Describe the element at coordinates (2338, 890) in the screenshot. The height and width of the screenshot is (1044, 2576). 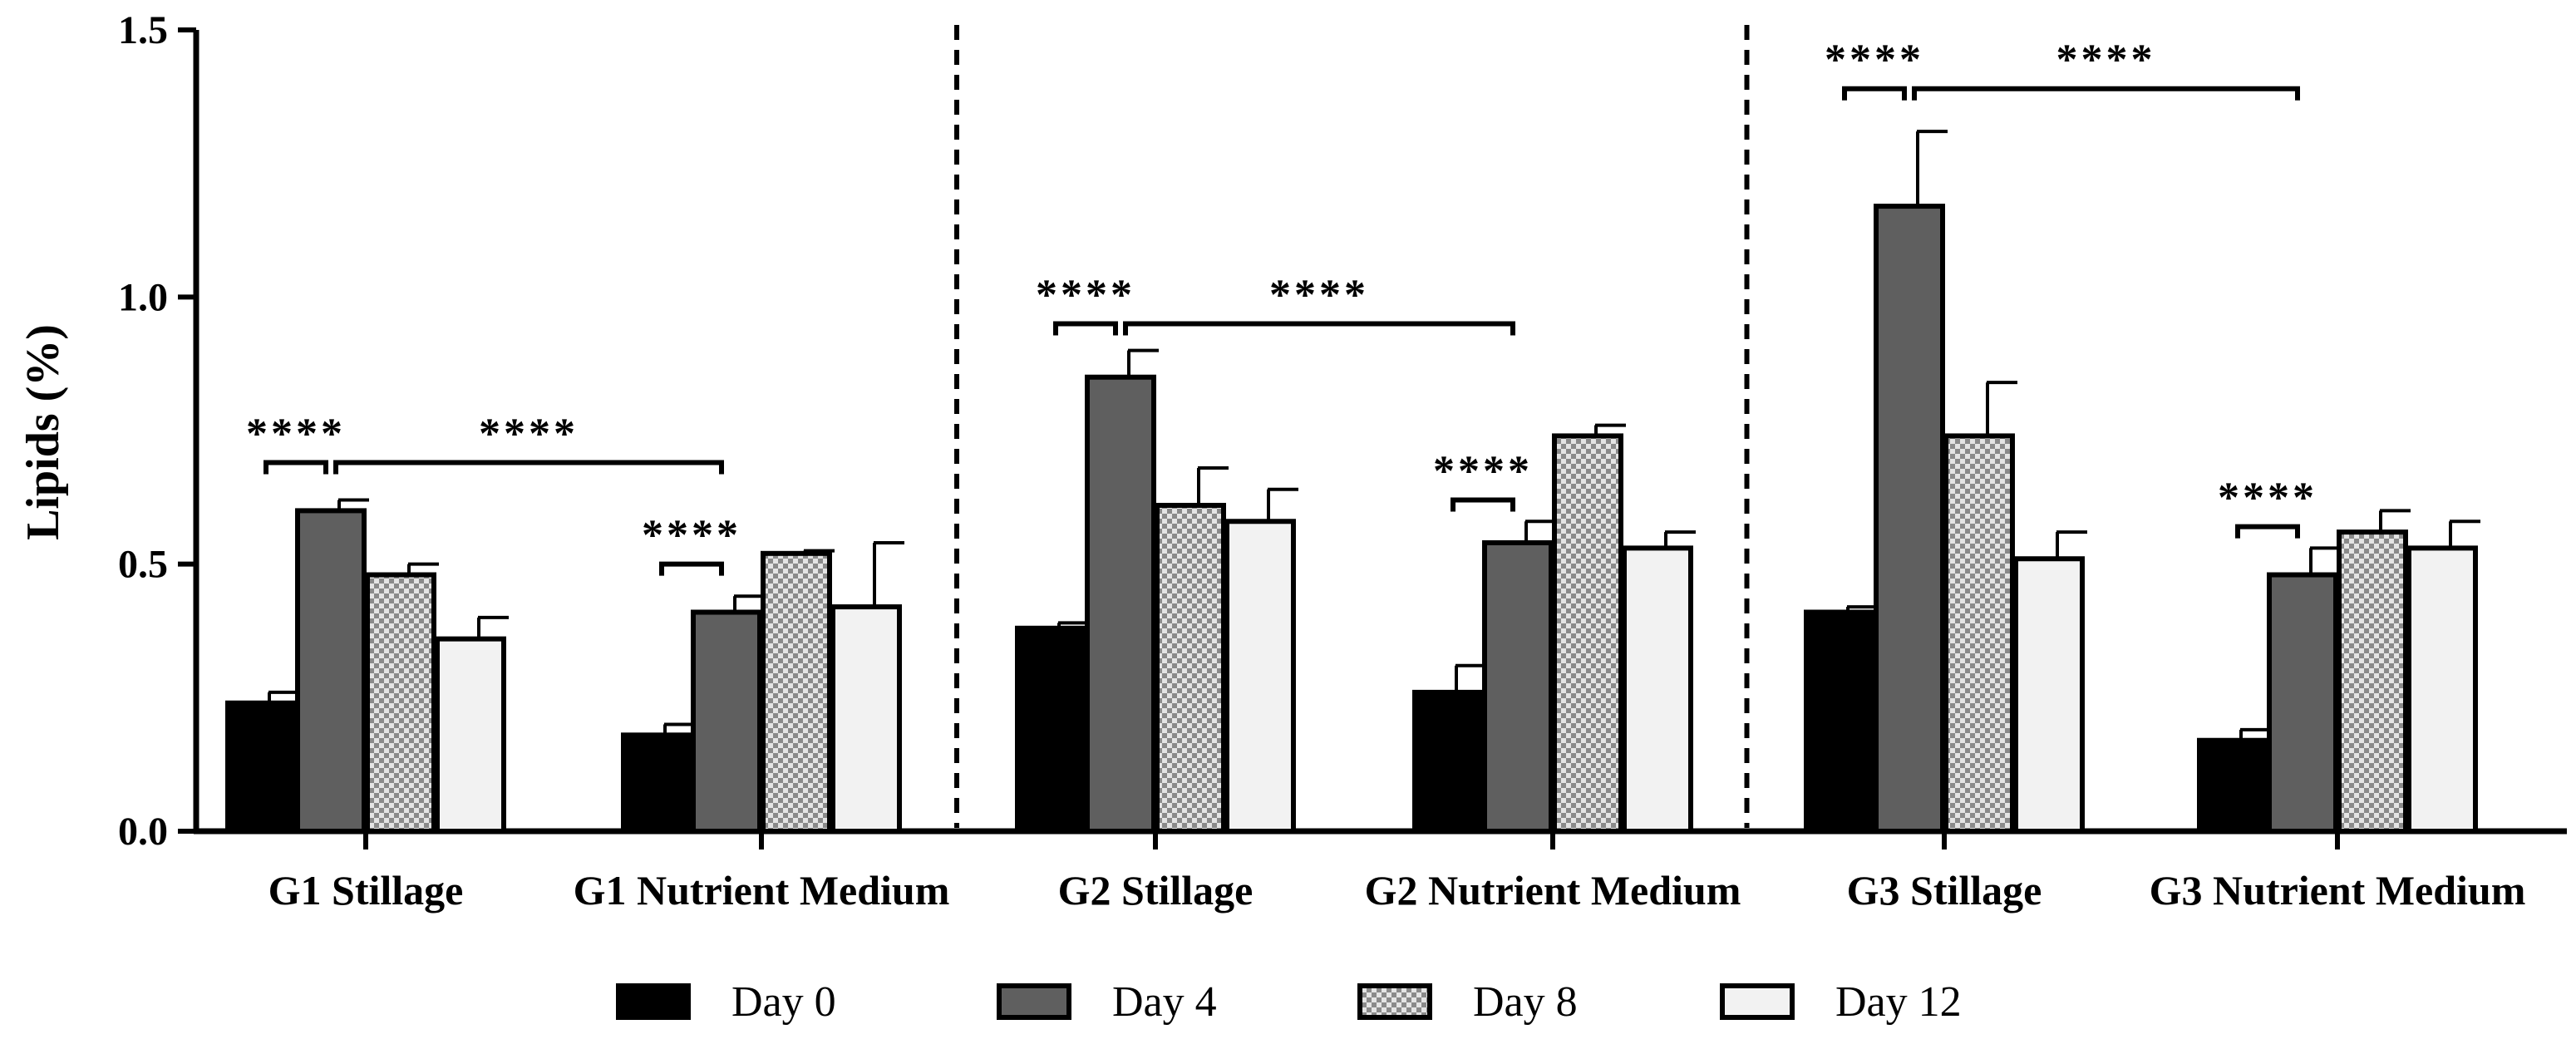
I see `x-category-label: G3 Nutrient Medium` at that location.